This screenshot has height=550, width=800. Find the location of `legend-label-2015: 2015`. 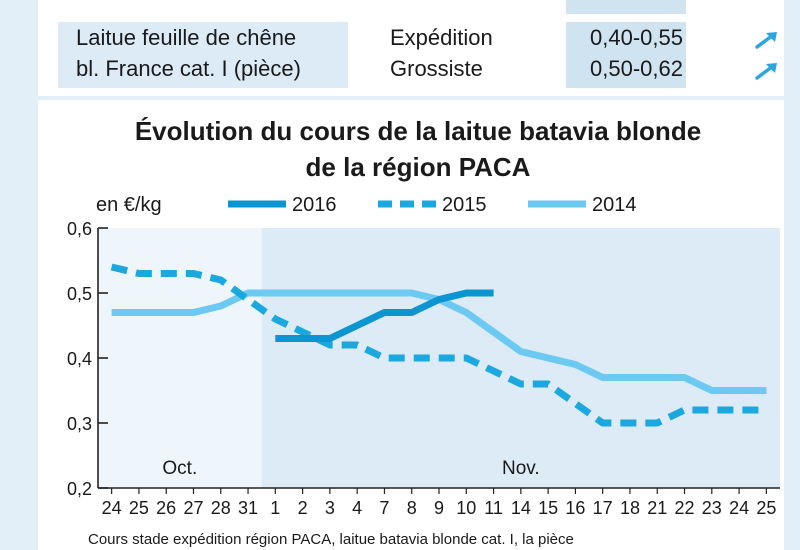

legend-label-2015: 2015 is located at coordinates (464, 205).